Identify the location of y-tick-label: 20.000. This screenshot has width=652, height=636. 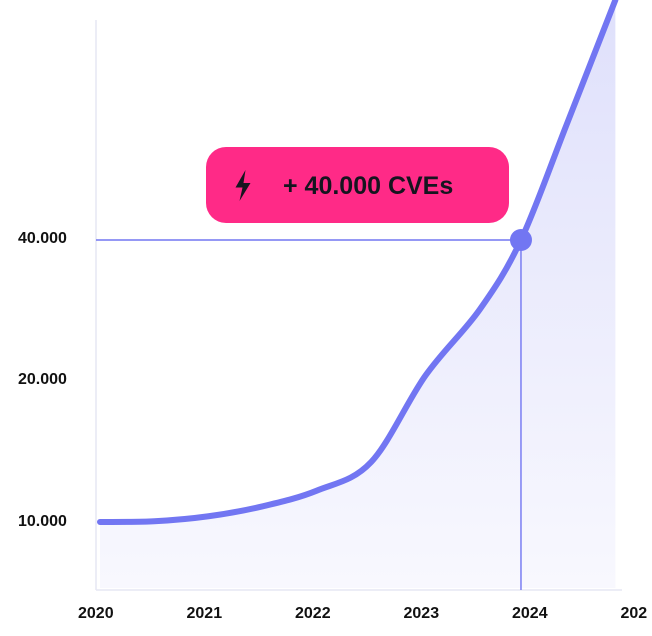
(42, 379).